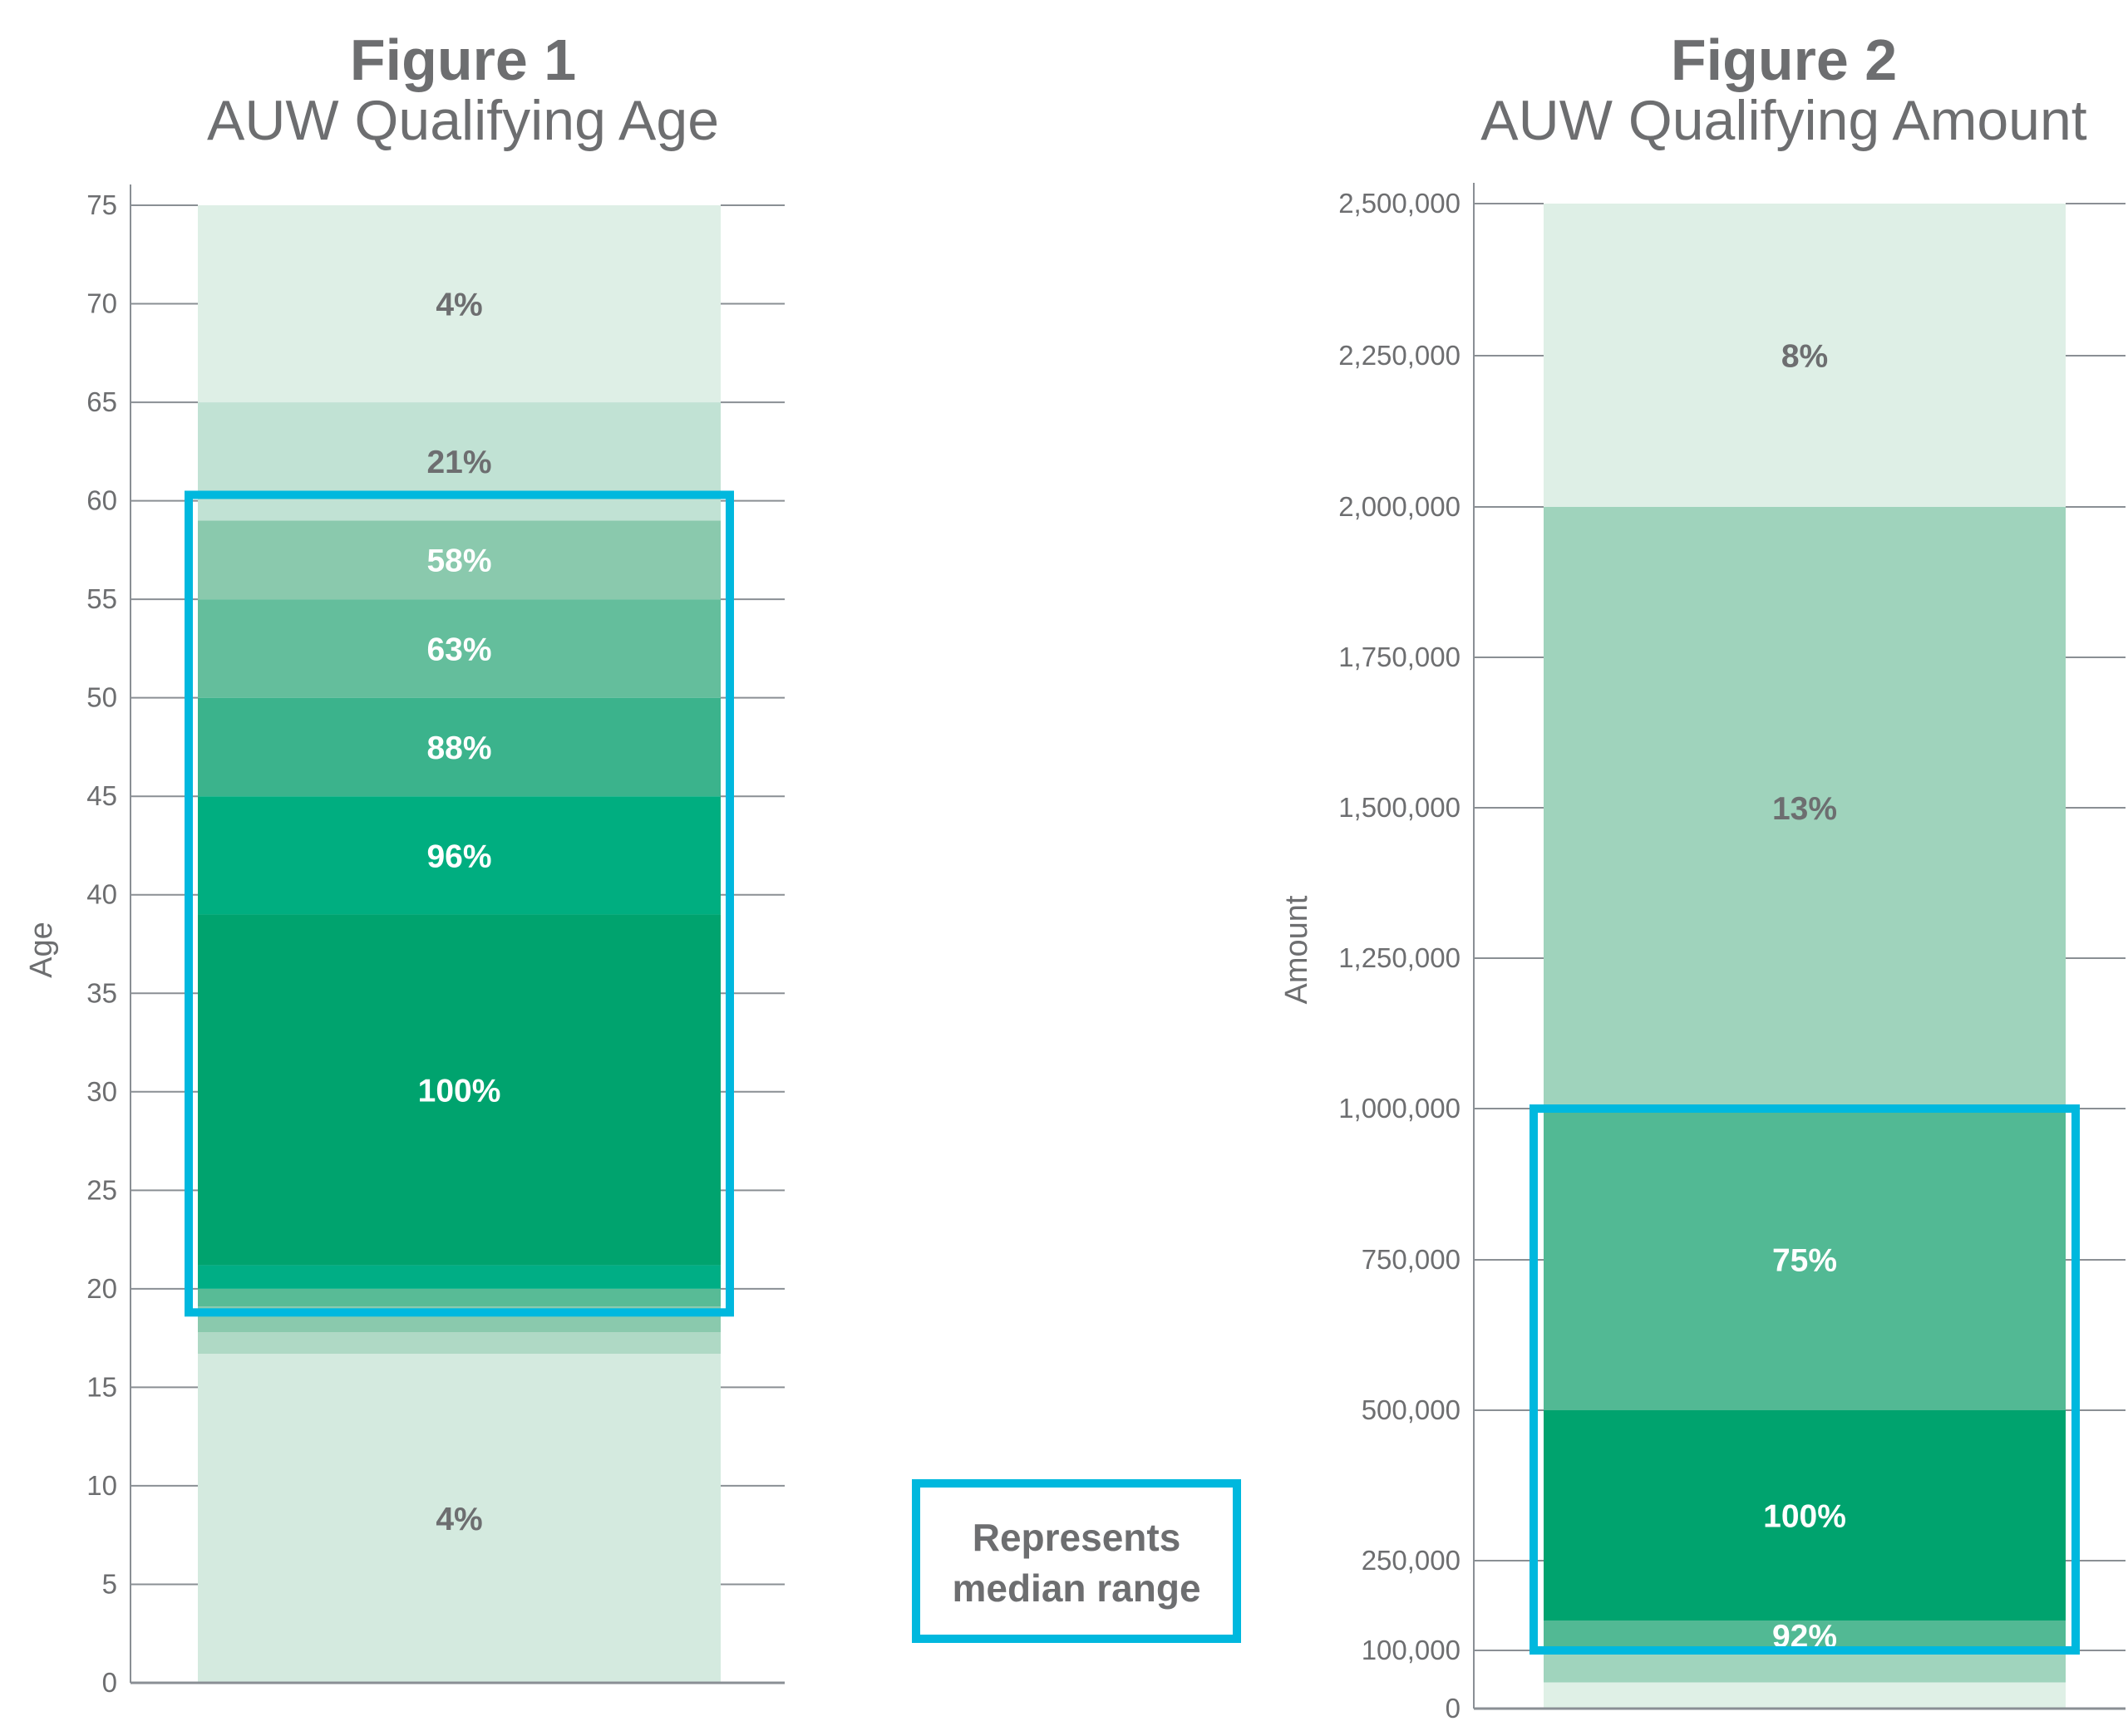  Describe the element at coordinates (1296, 949) in the screenshot. I see `figure-2-y-axis-label: Amount` at that location.